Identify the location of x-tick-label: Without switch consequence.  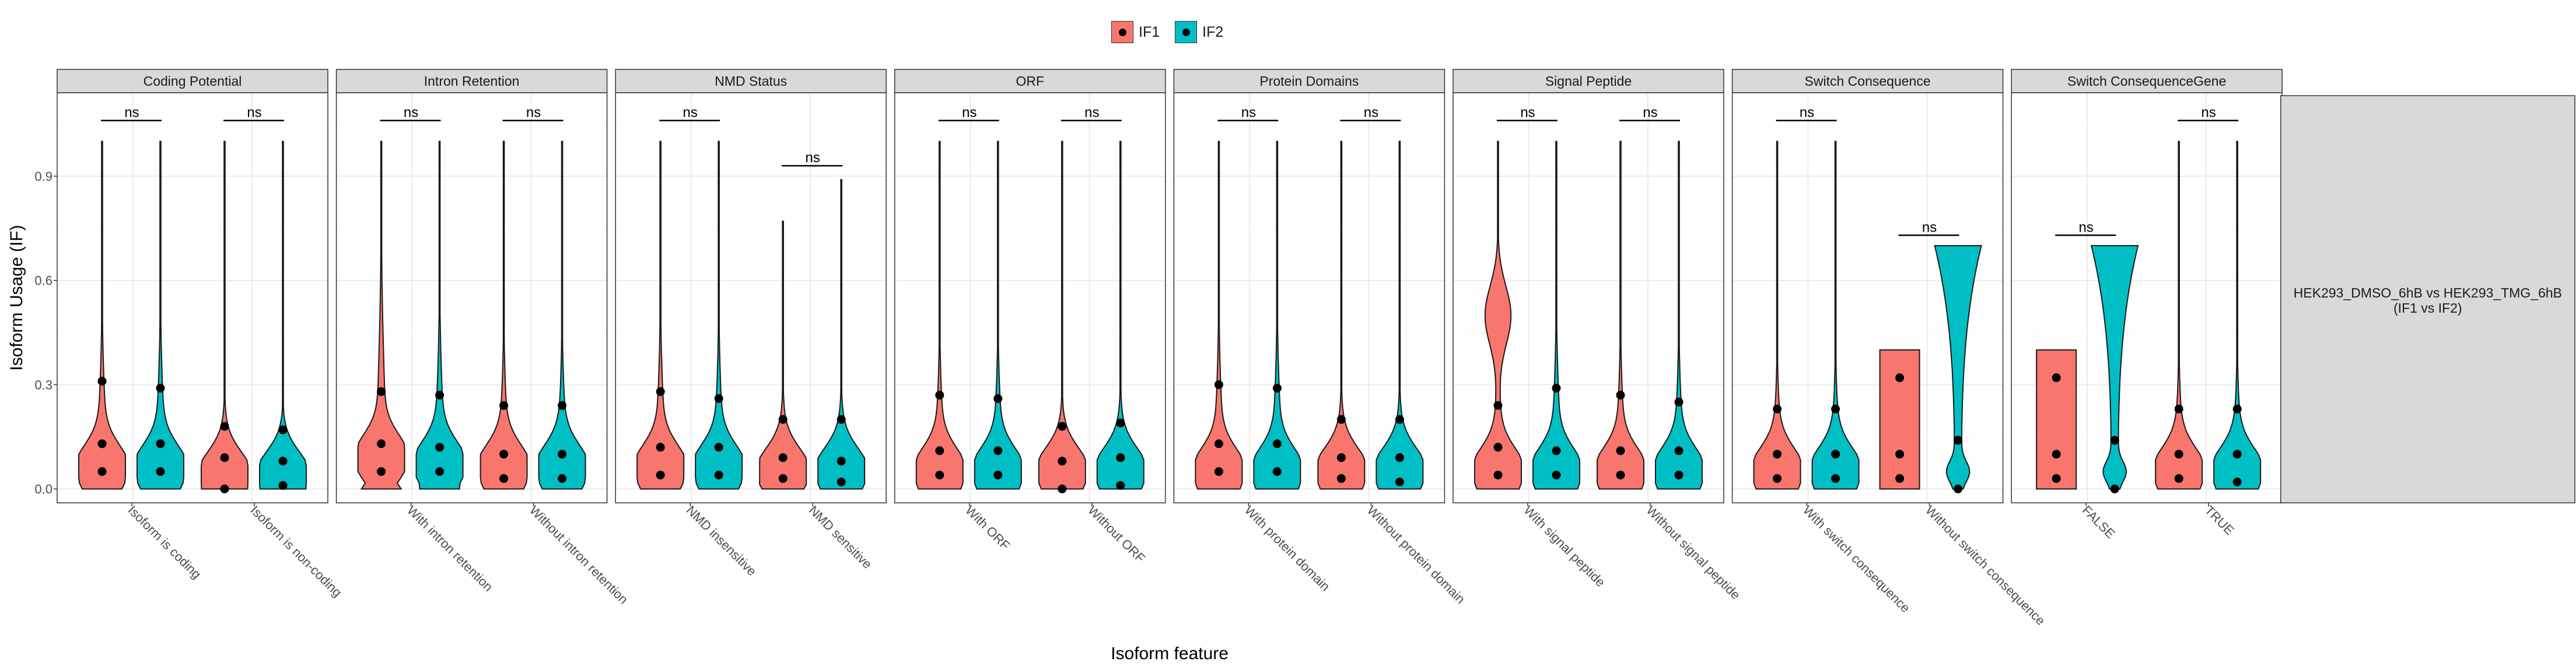
(1985, 565).